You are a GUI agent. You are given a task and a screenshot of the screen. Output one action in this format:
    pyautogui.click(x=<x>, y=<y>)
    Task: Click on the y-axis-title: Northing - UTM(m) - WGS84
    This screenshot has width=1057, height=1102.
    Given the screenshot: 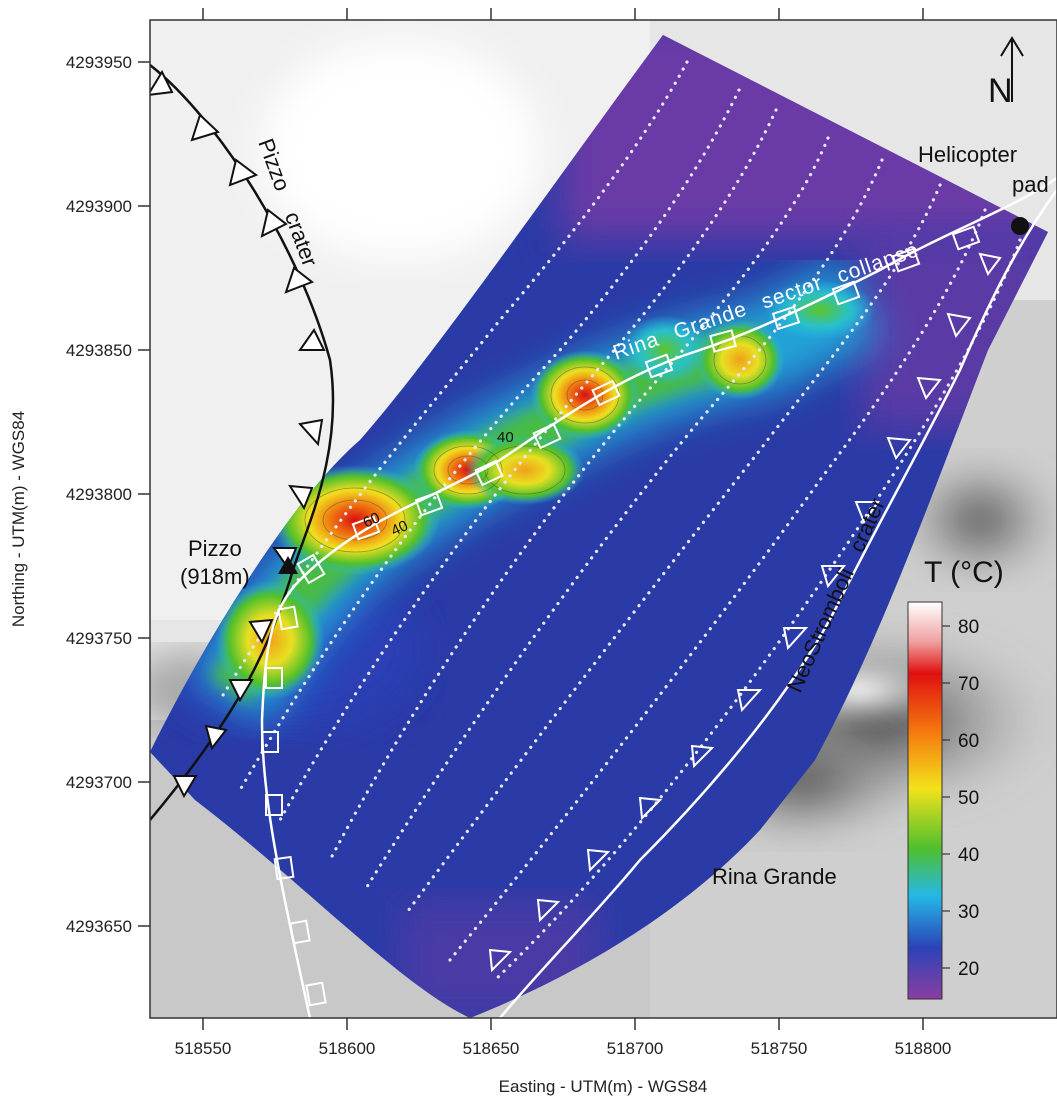 What is the action you would take?
    pyautogui.click(x=18, y=519)
    